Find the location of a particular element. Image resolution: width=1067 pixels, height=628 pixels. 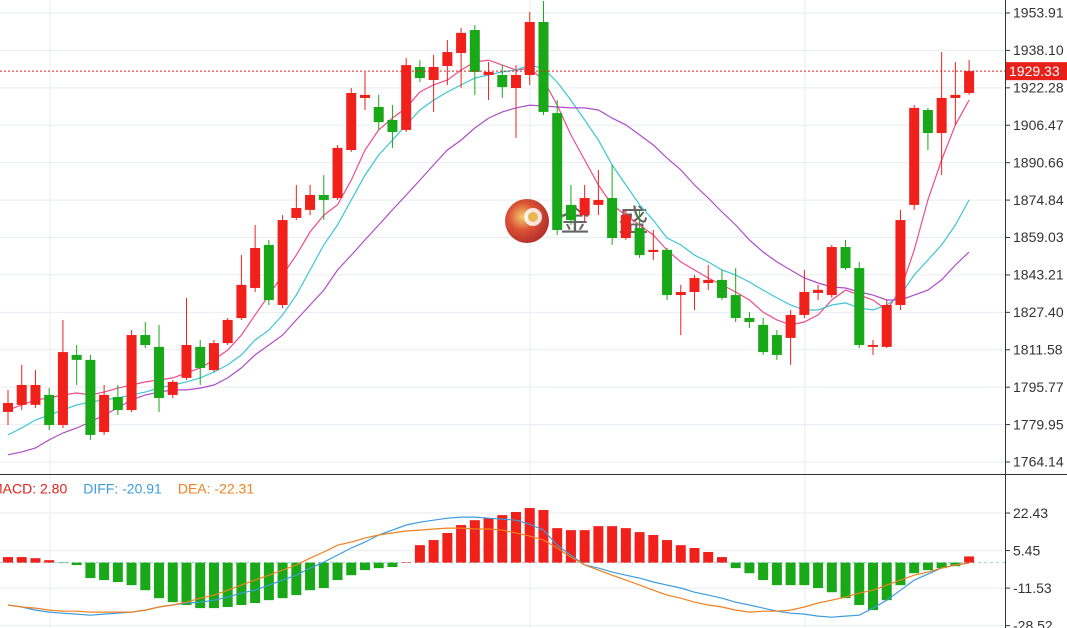

y-tick-label: 1764.14 is located at coordinates (1038, 462).